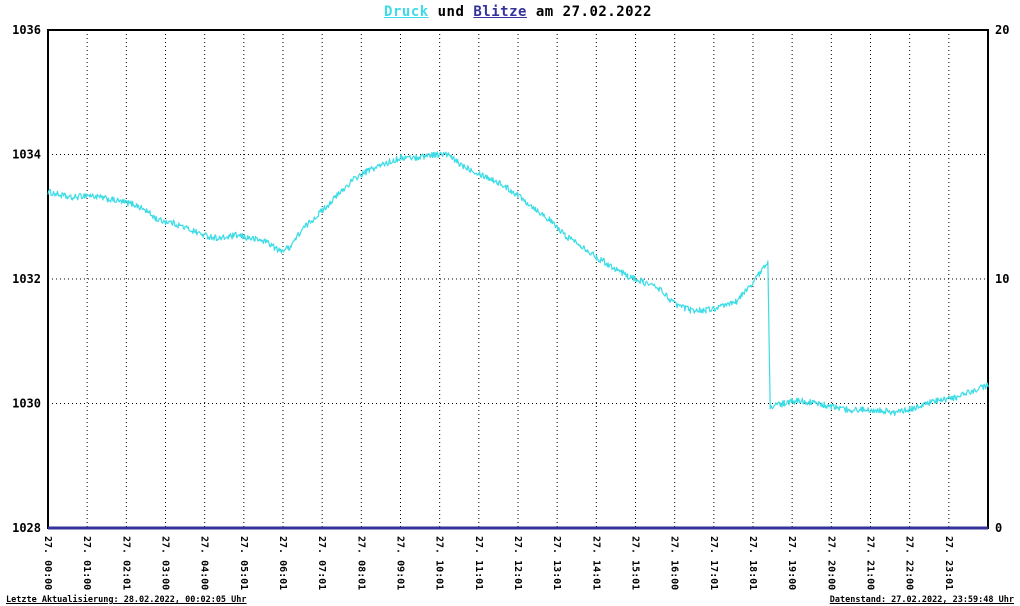 This screenshot has width=1020, height=606. What do you see at coordinates (791, 563) in the screenshot?
I see `x-tick-label: 27. 19:00` at bounding box center [791, 563].